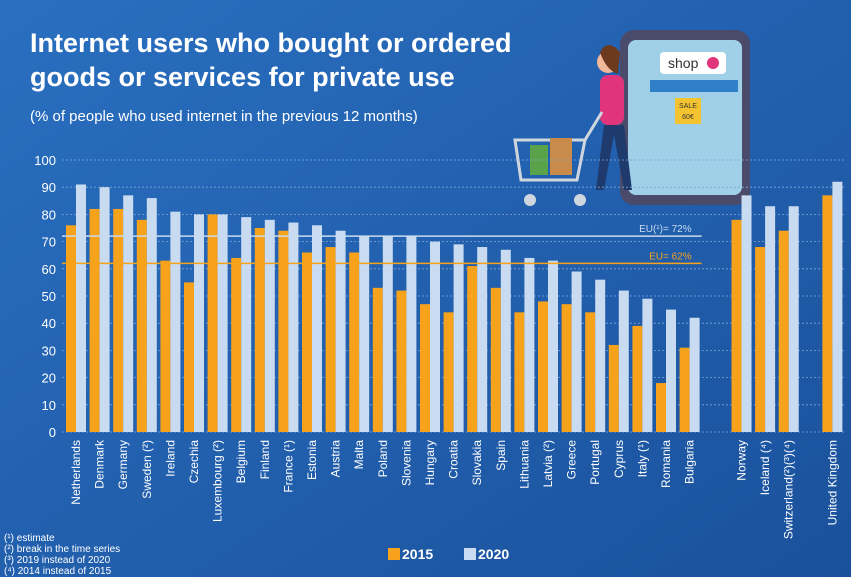 The height and width of the screenshot is (577, 851). What do you see at coordinates (288, 466) in the screenshot?
I see `x-tick-label: France (¹)` at bounding box center [288, 466].